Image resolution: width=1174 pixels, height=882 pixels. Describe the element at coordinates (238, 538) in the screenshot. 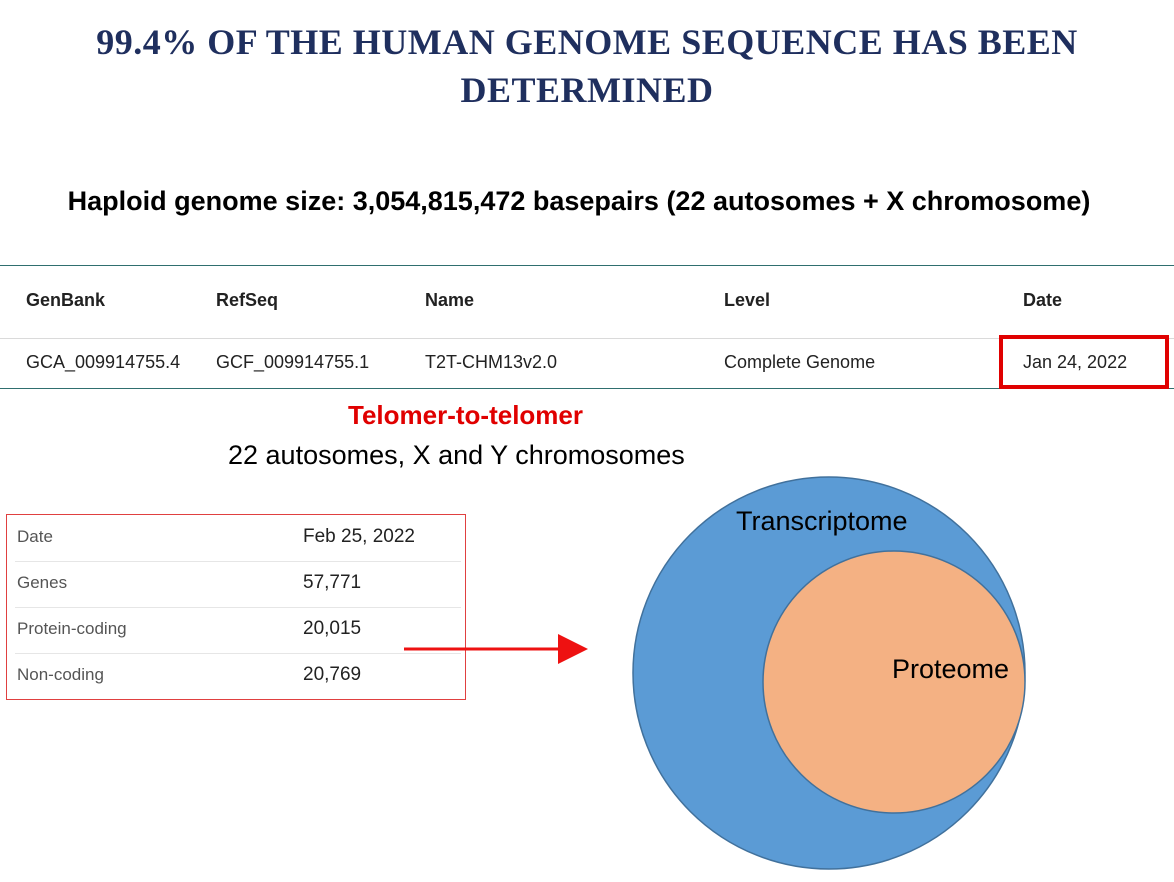

I see `stats-row-date: Date Feb 25, 2022` at that location.